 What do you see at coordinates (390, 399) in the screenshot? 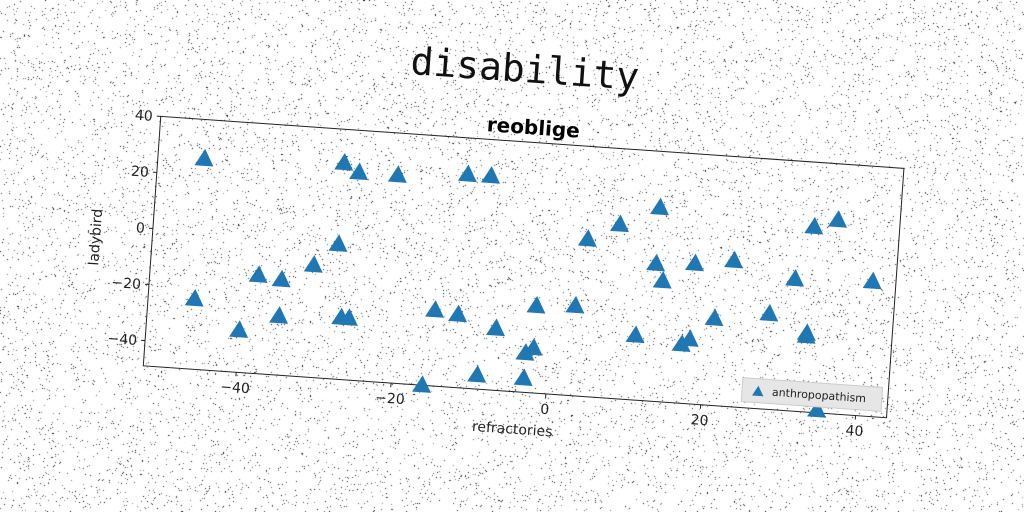
I see `x-tick-label: −20` at bounding box center [390, 399].